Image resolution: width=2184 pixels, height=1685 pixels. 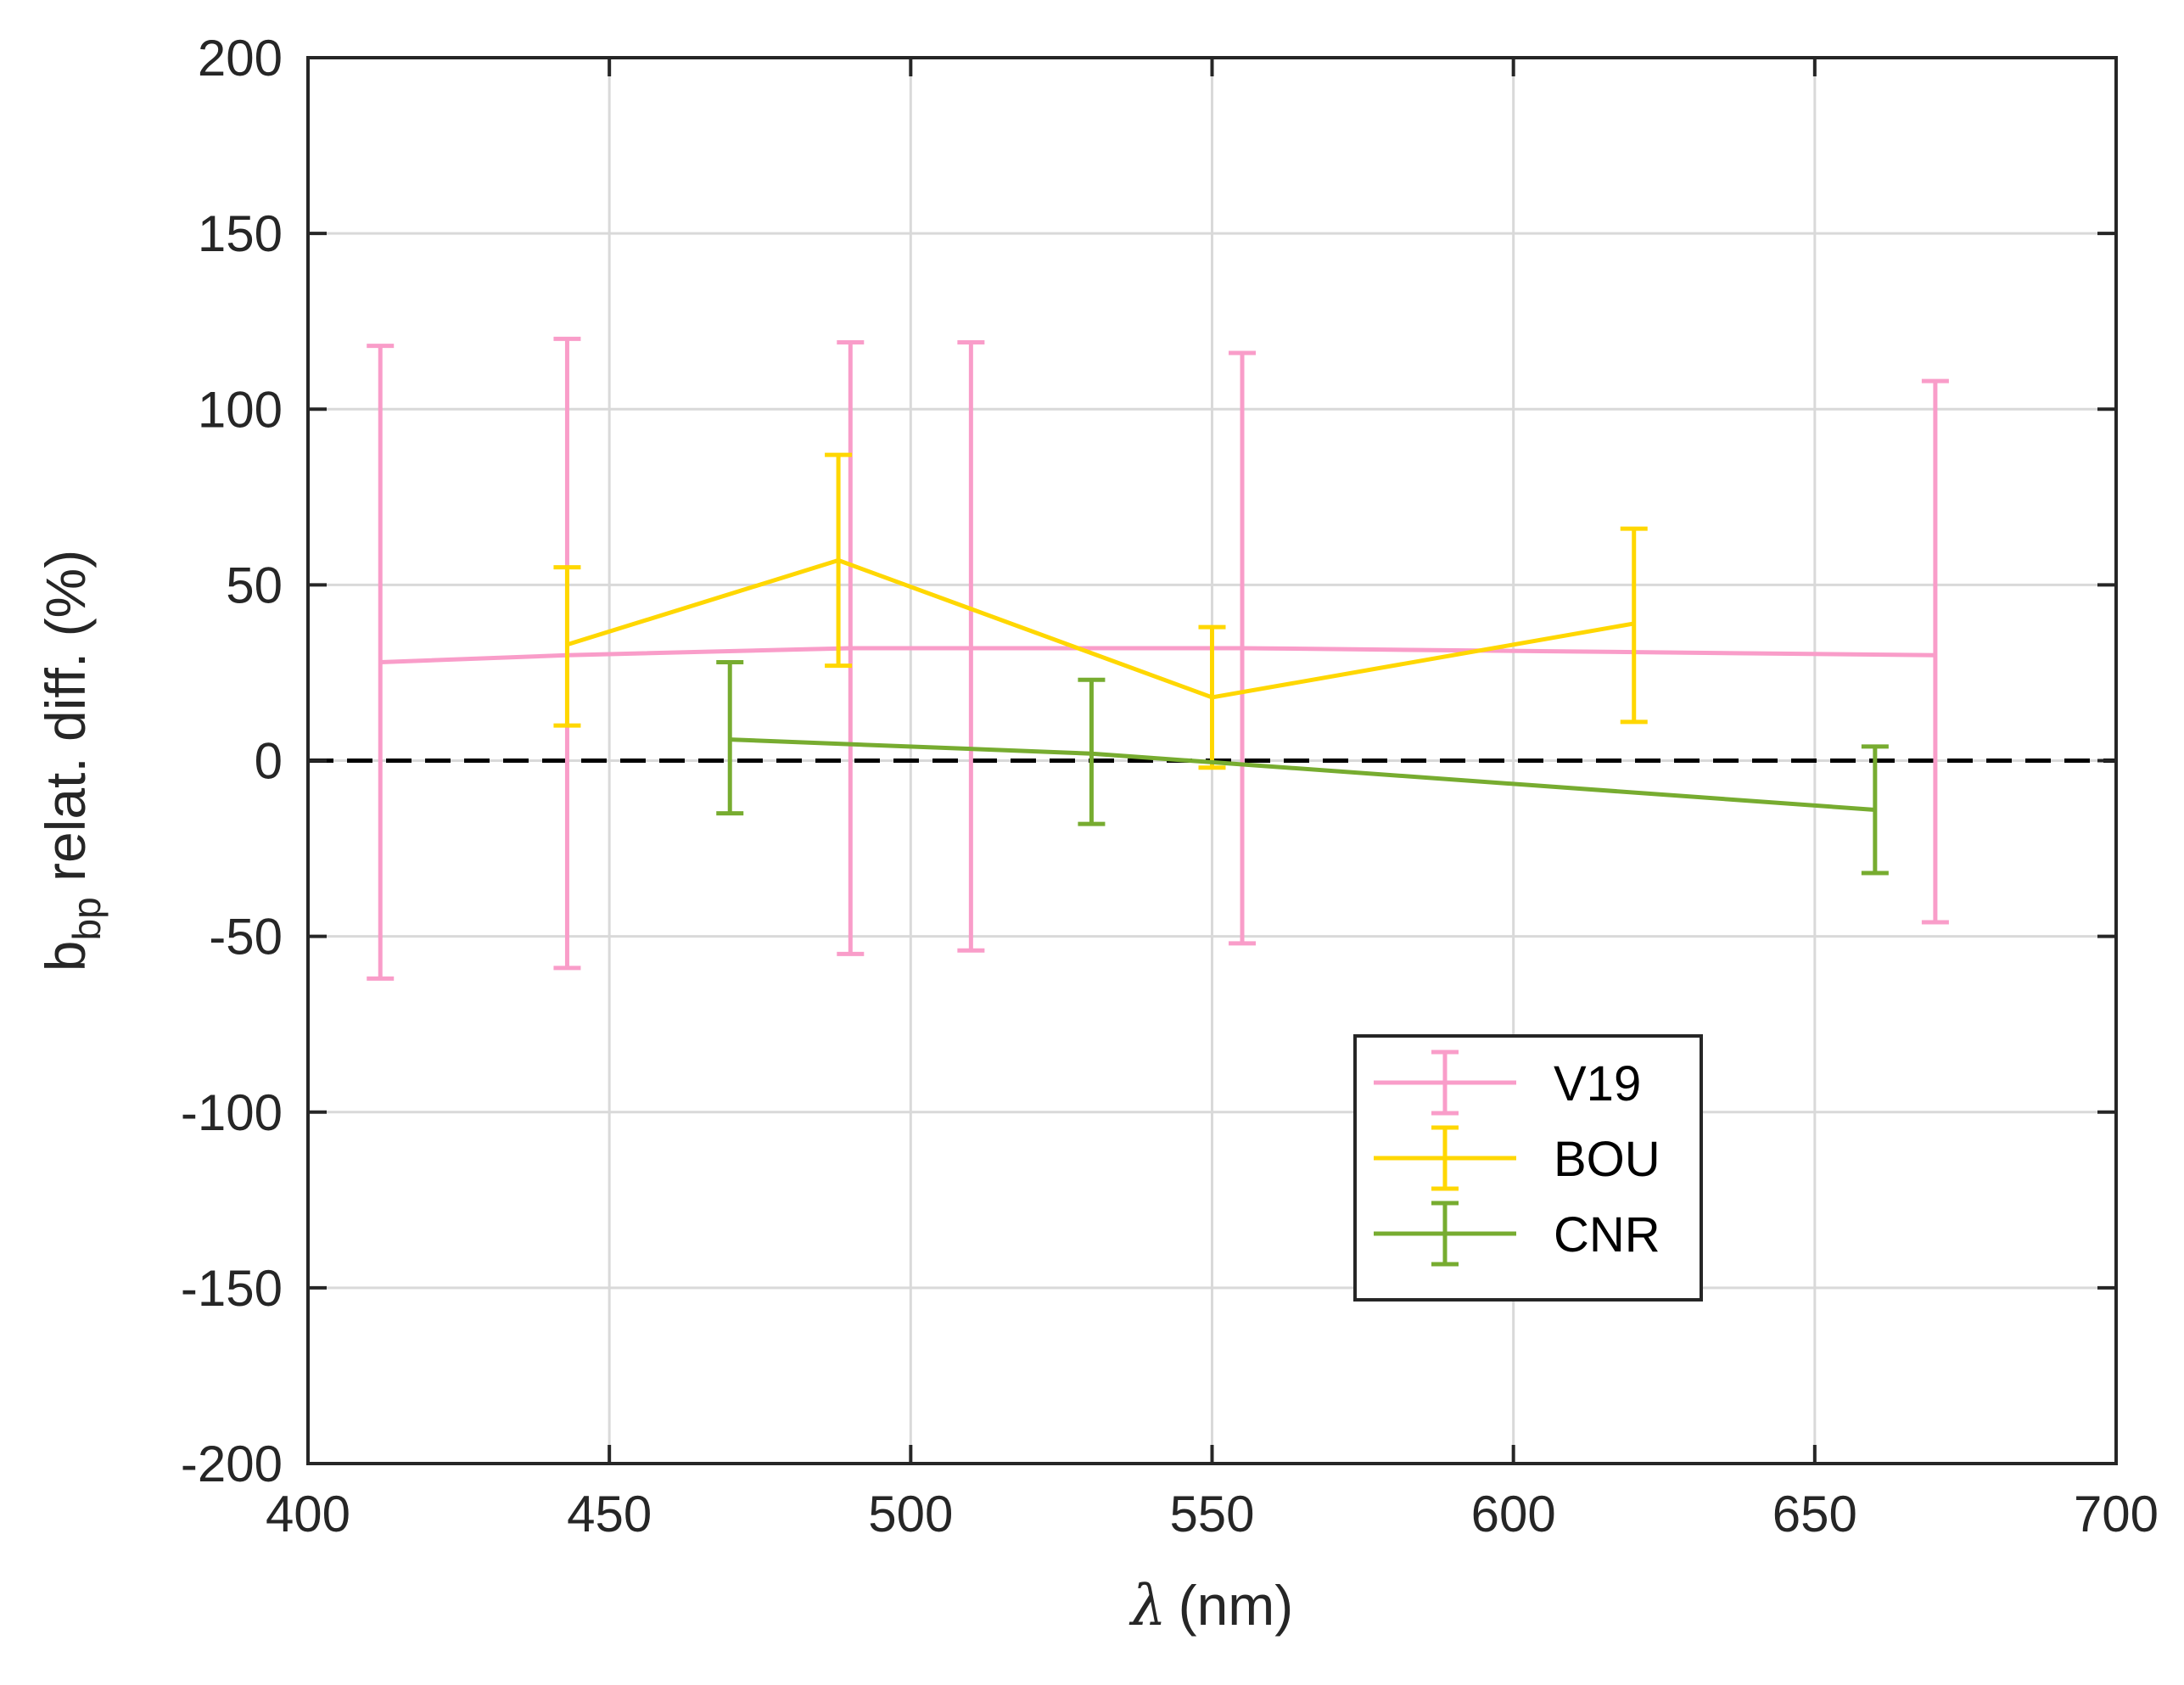 What do you see at coordinates (1100, 628) in the screenshot?
I see `series-line-bou` at bounding box center [1100, 628].